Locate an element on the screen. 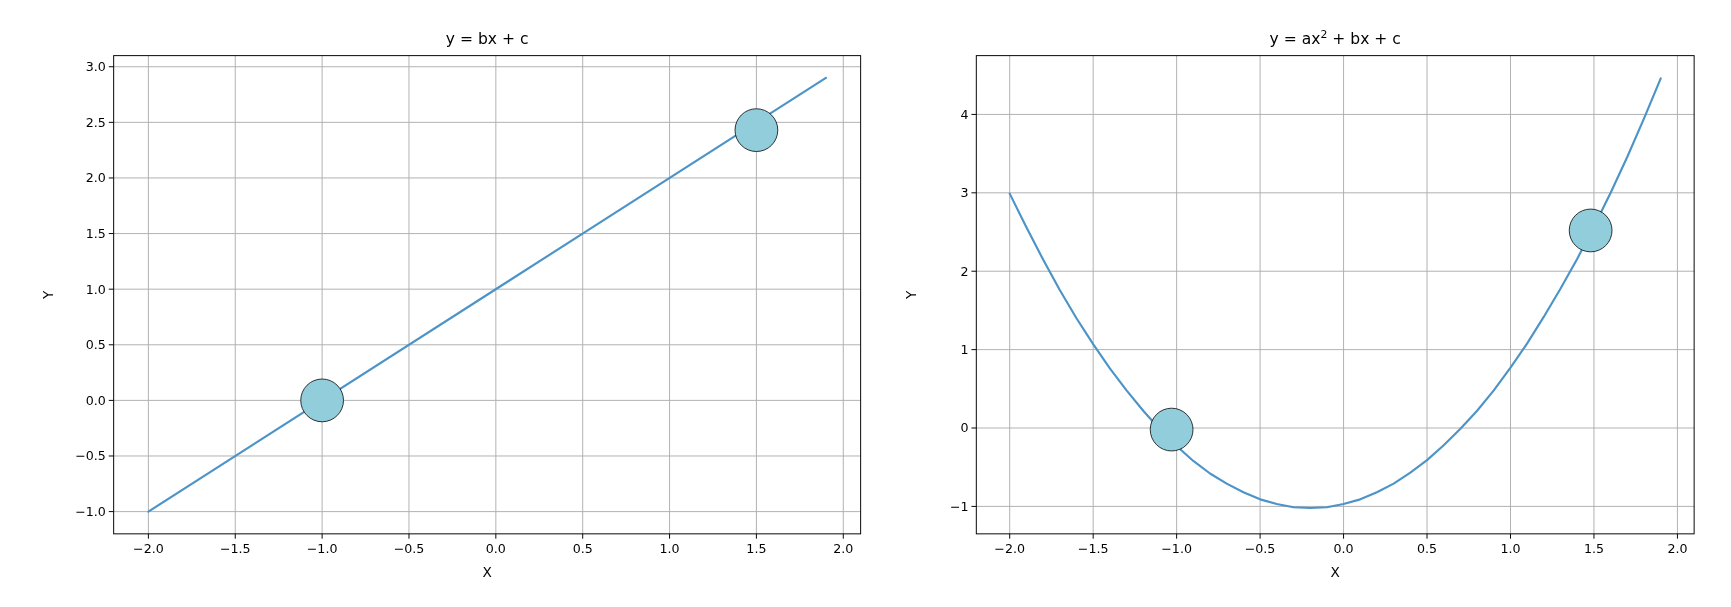 The width and height of the screenshot is (1731, 607). chart-title: y = ax$^{2}$ + bx + c is located at coordinates (1335, 37).